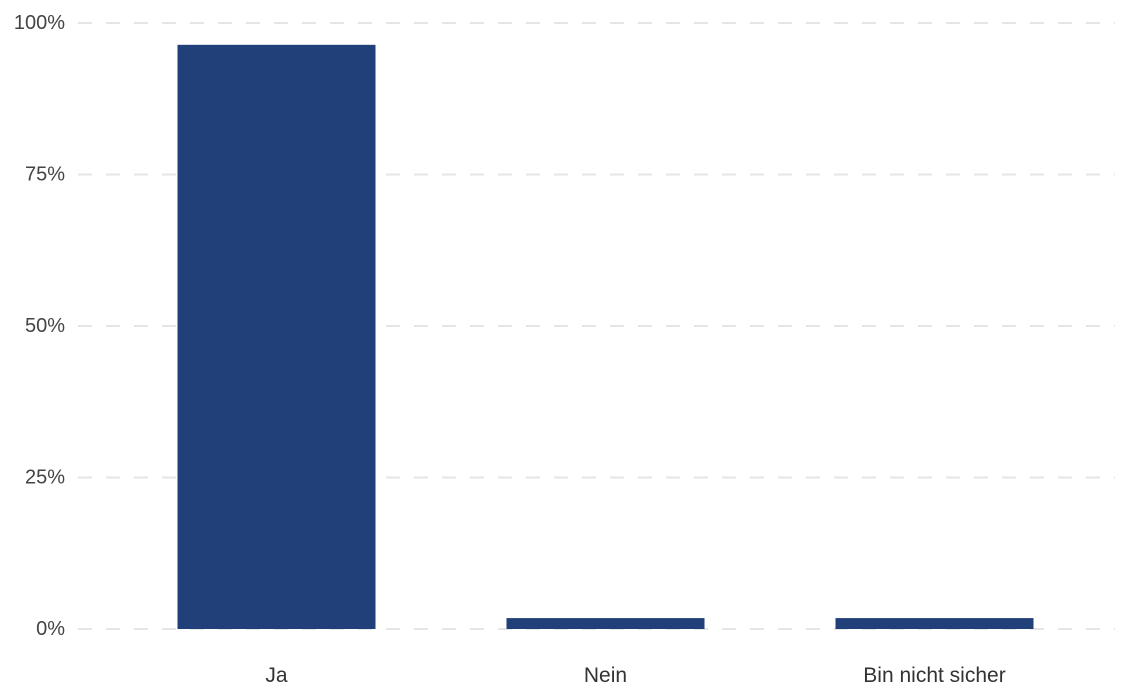 The image size is (1125, 692). I want to click on x-category-label: Bin nicht sicher, so click(934, 675).